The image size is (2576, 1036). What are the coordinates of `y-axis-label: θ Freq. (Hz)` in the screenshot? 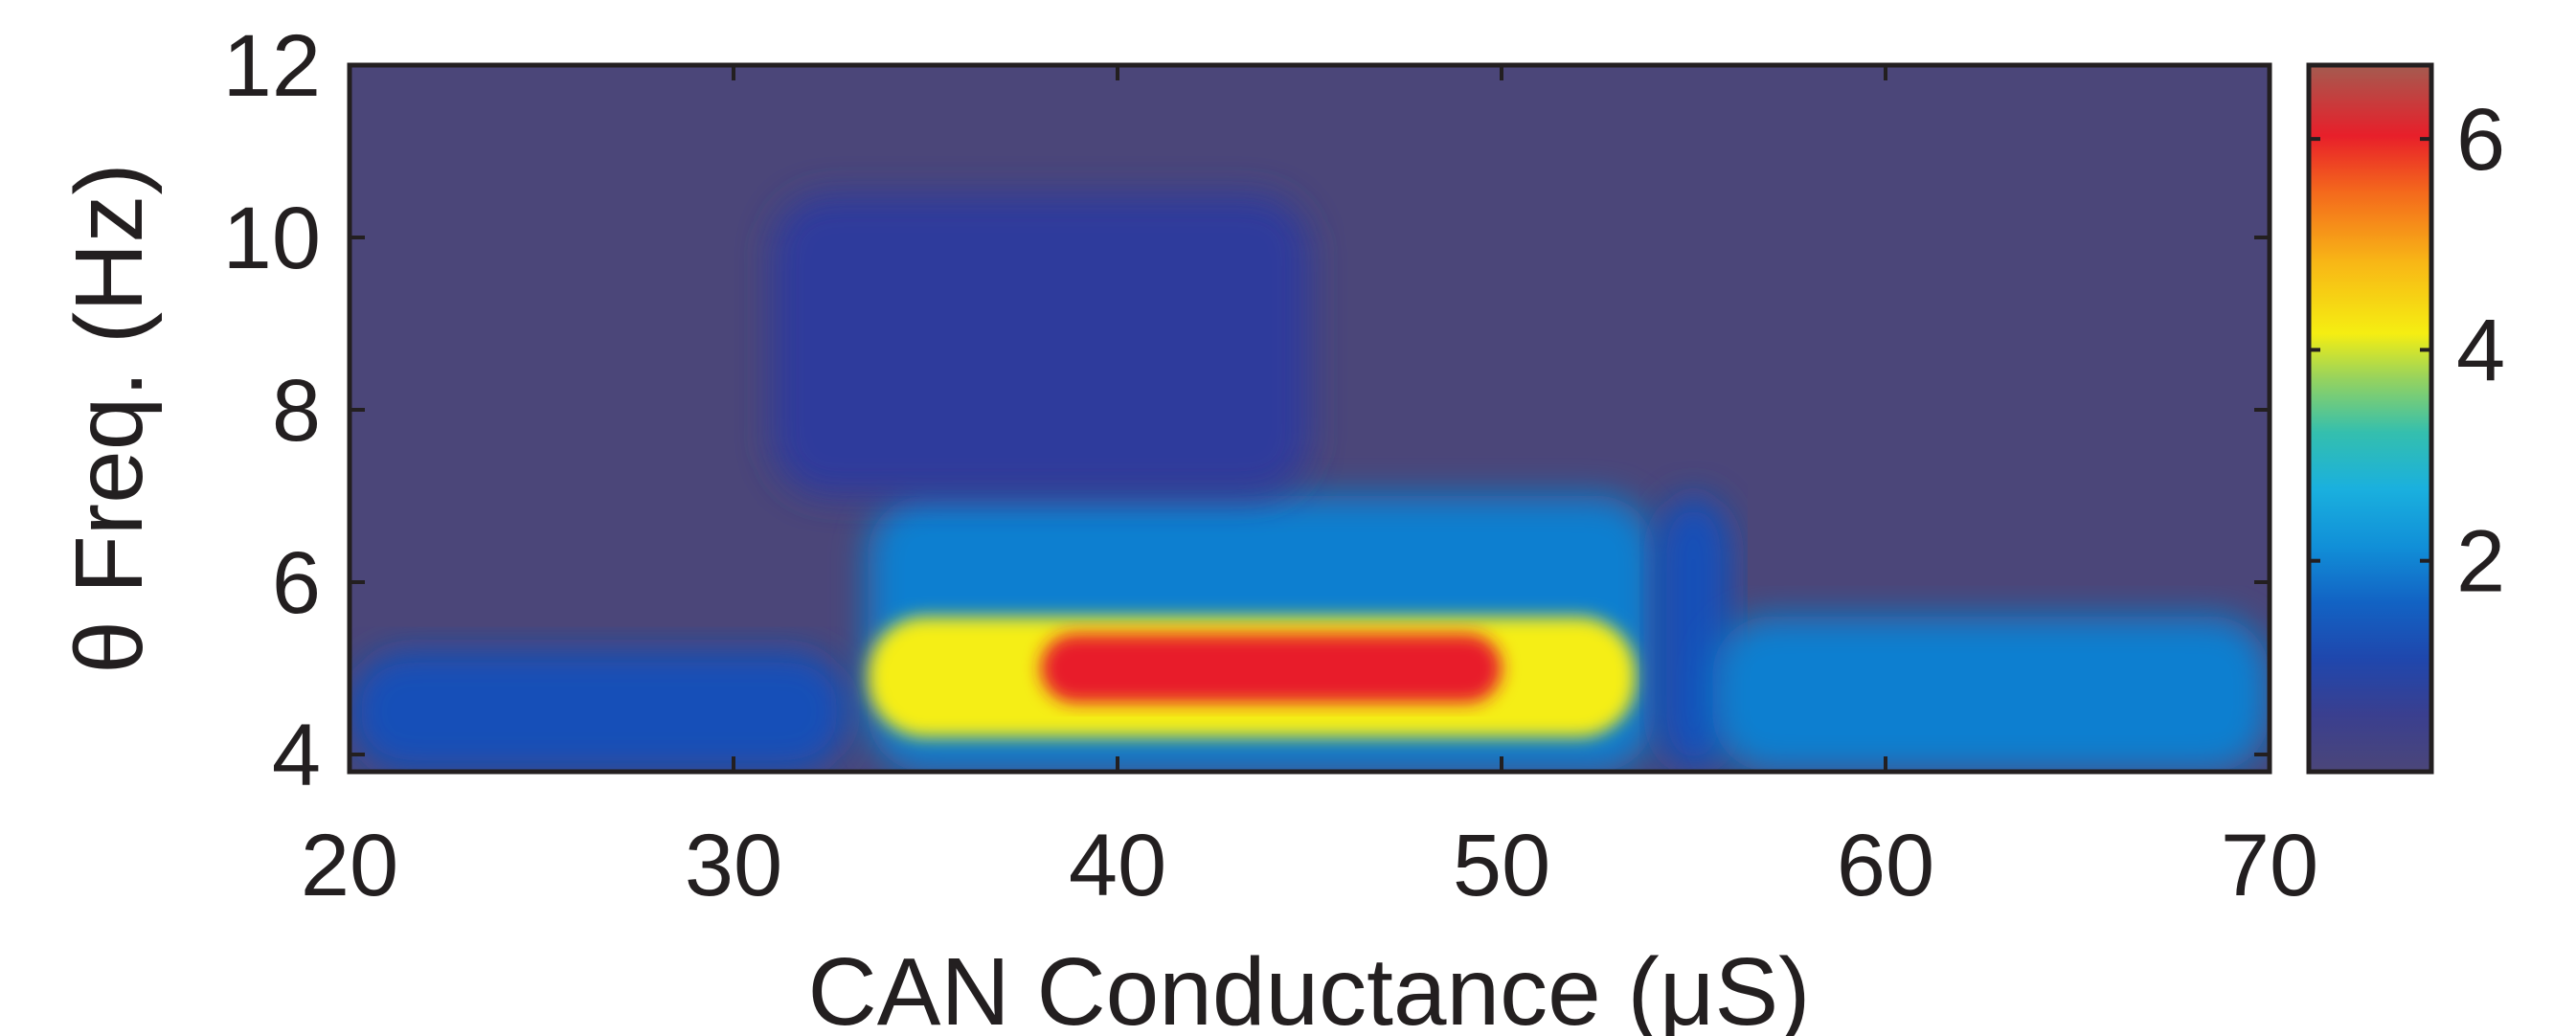 It's located at (109, 418).